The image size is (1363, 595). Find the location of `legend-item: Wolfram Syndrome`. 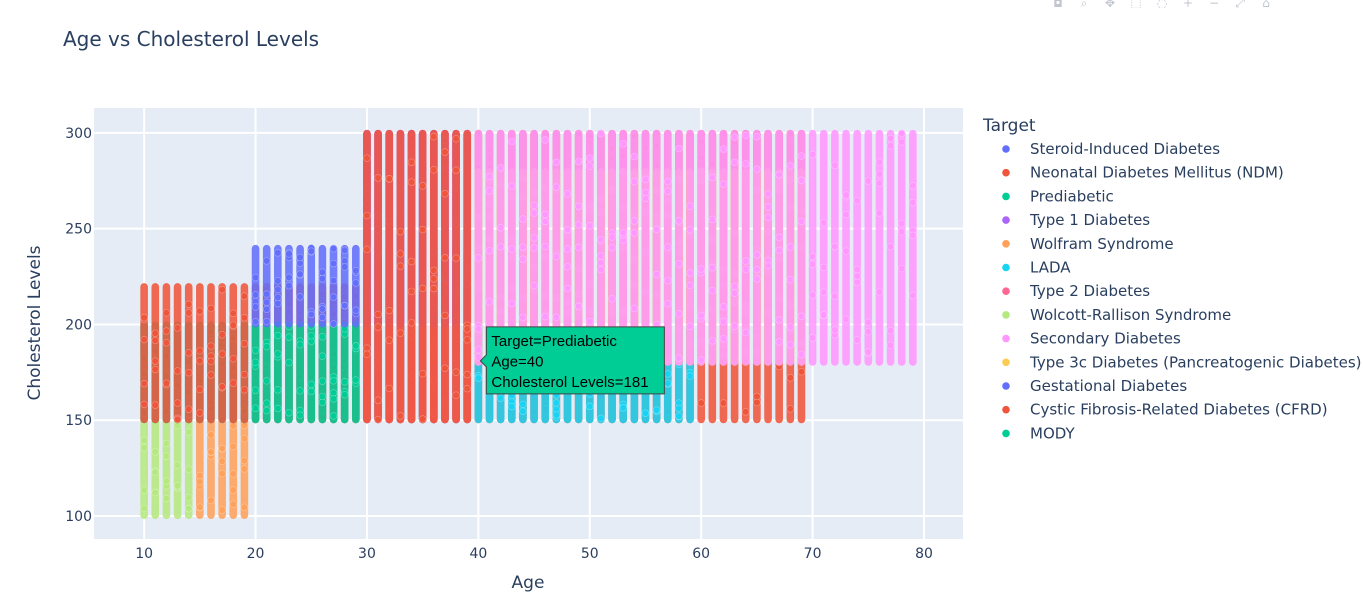

legend-item: Wolfram Syndrome is located at coordinates (1088, 244).